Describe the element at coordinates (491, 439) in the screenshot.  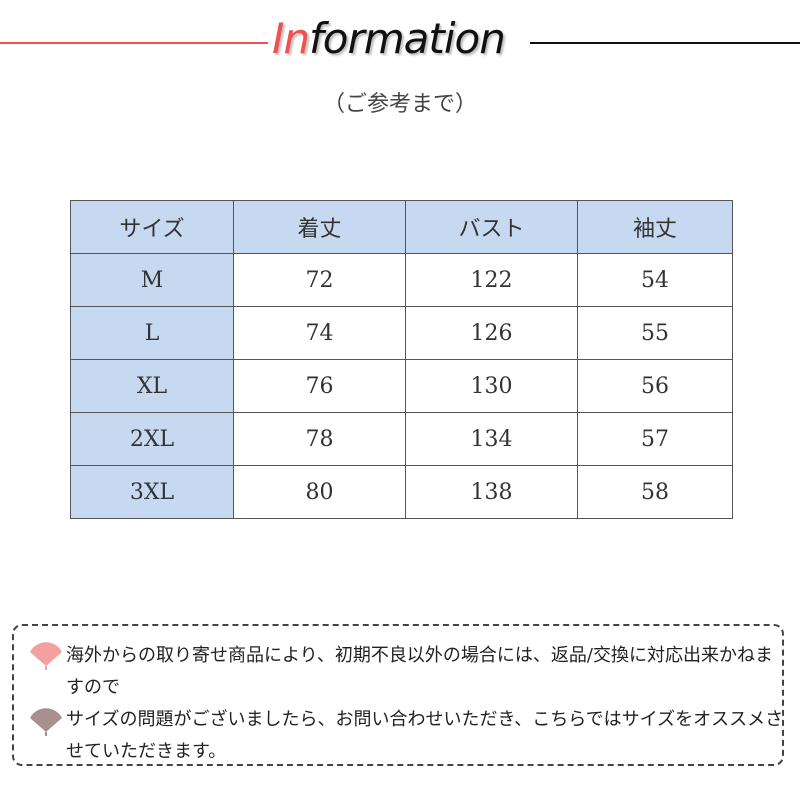
I see `table-cell: 134` at that location.